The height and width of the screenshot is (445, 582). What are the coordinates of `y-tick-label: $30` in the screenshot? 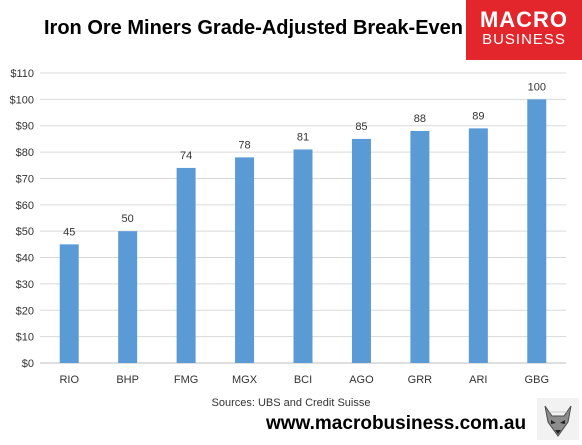 It's located at (25, 285).